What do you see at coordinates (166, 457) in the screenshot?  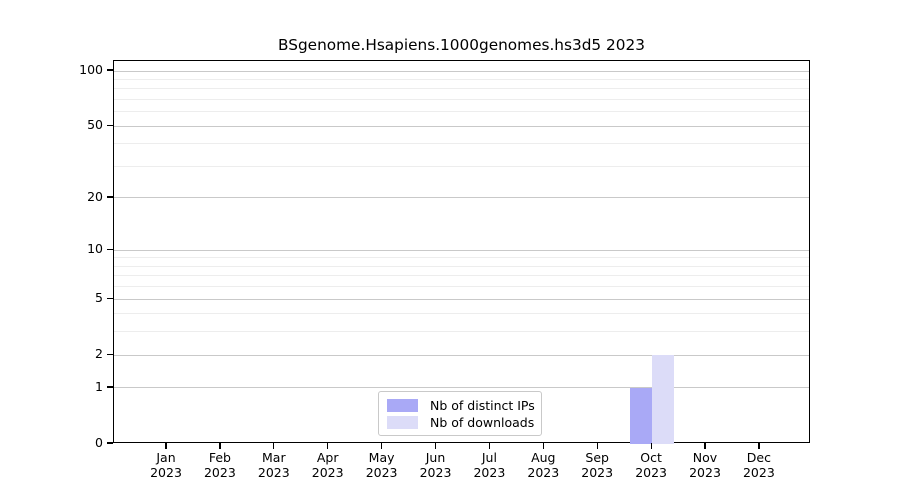 I see `month-label: Jan` at bounding box center [166, 457].